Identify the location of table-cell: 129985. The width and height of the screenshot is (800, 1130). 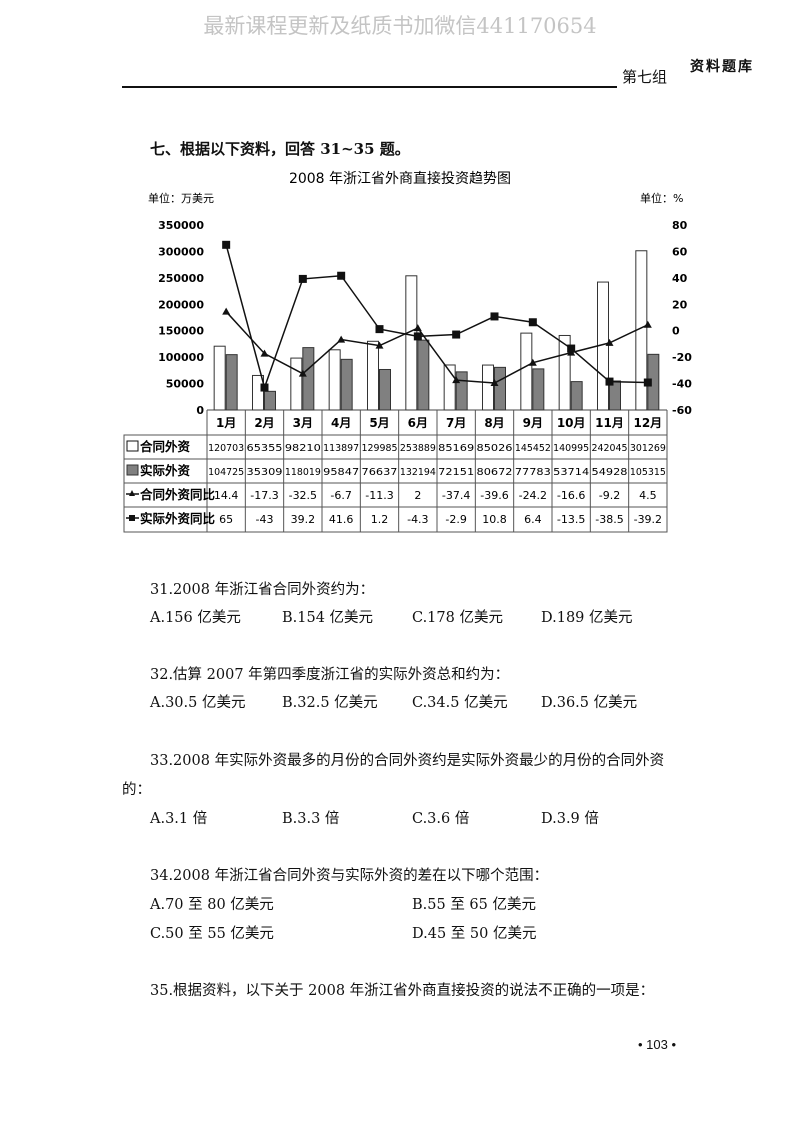
(380, 448).